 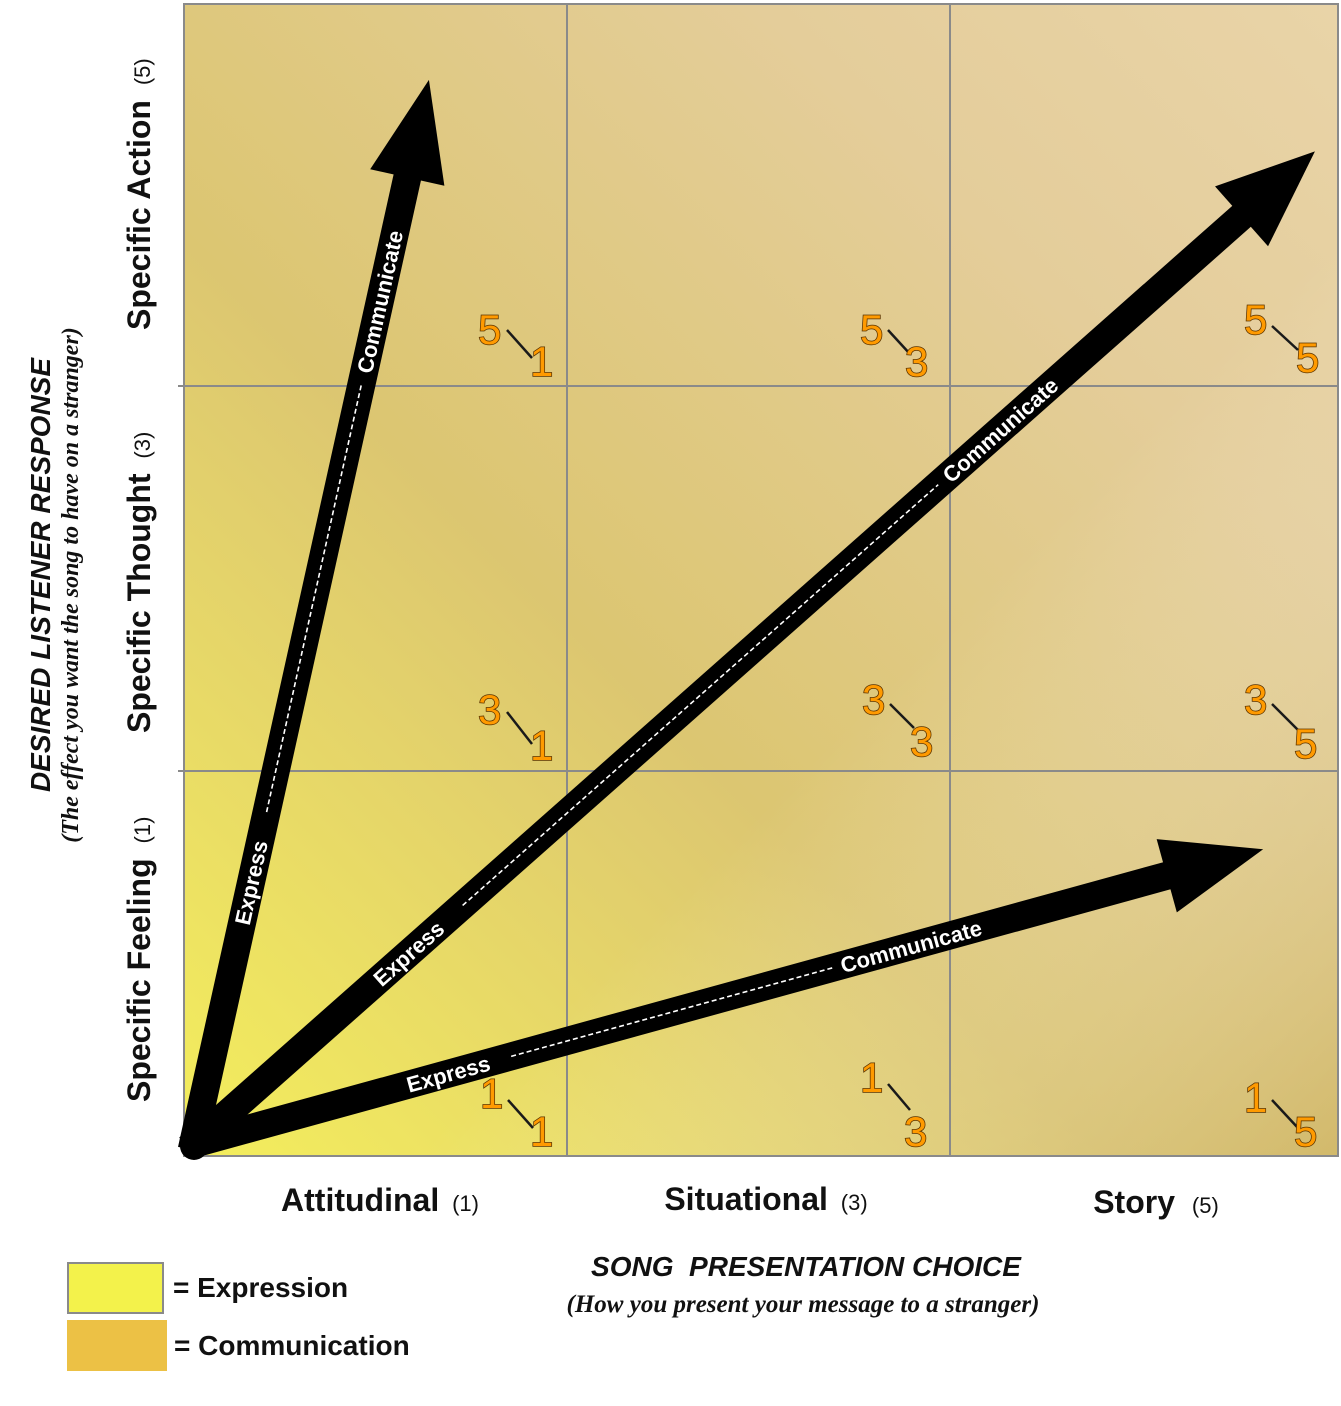 I want to click on arrow-origin, so click(x=194, y=1146).